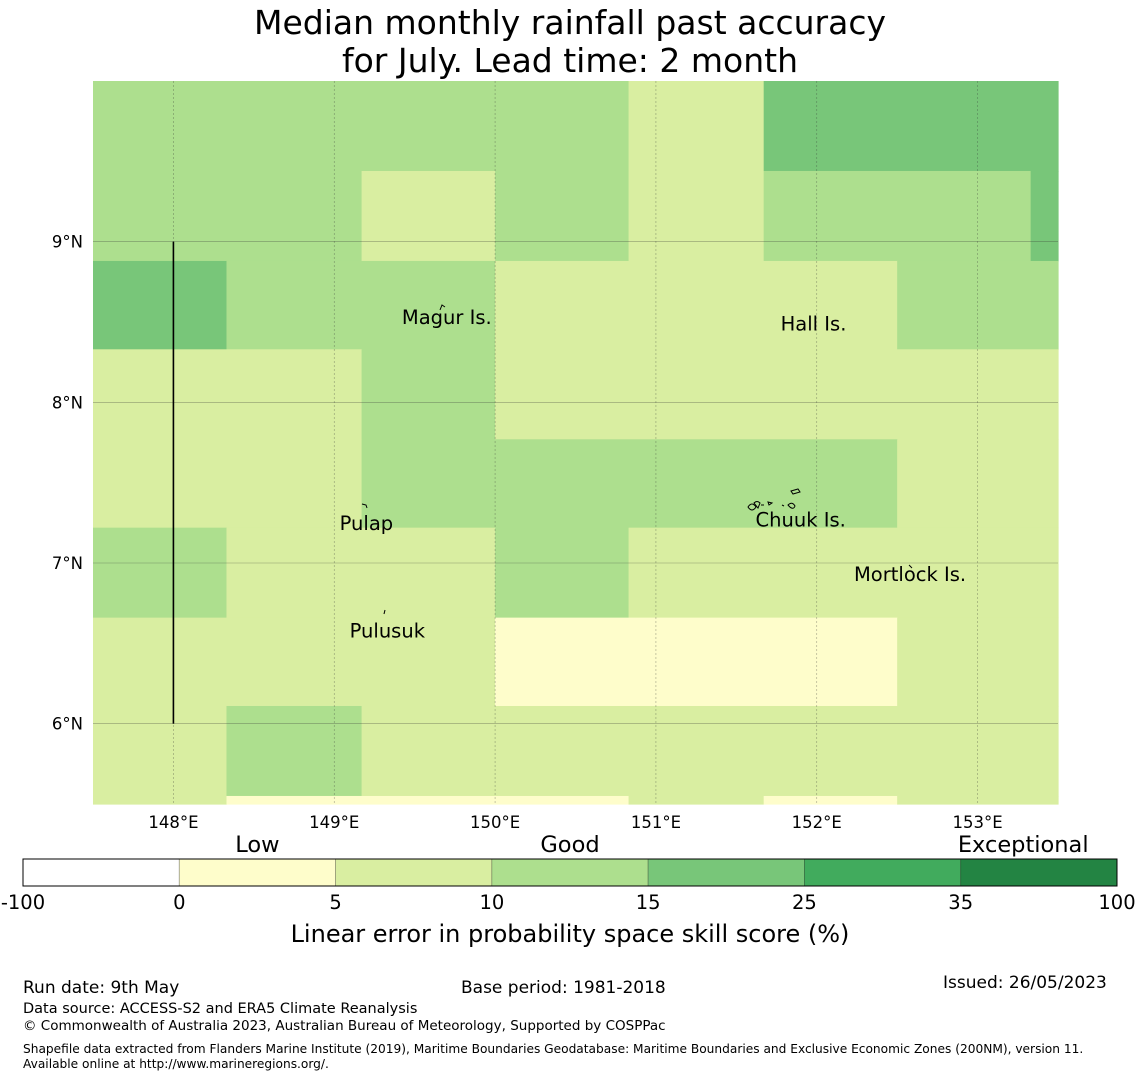 This screenshot has width=1140, height=1080. Describe the element at coordinates (67, 242) in the screenshot. I see `lat-tick-label: 9°N` at that location.